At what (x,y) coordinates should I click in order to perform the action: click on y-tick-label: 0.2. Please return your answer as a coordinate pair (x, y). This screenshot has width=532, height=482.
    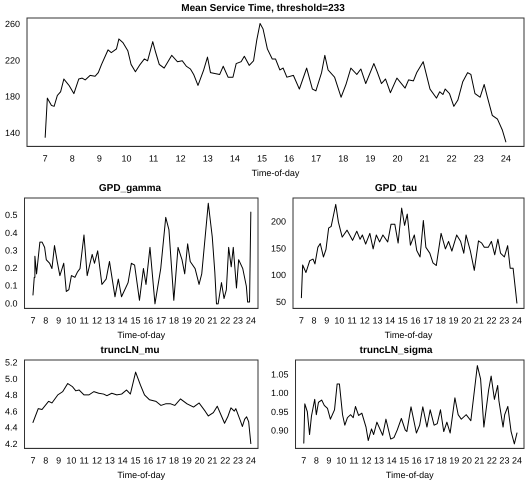
    Looking at the image, I should click on (11, 268).